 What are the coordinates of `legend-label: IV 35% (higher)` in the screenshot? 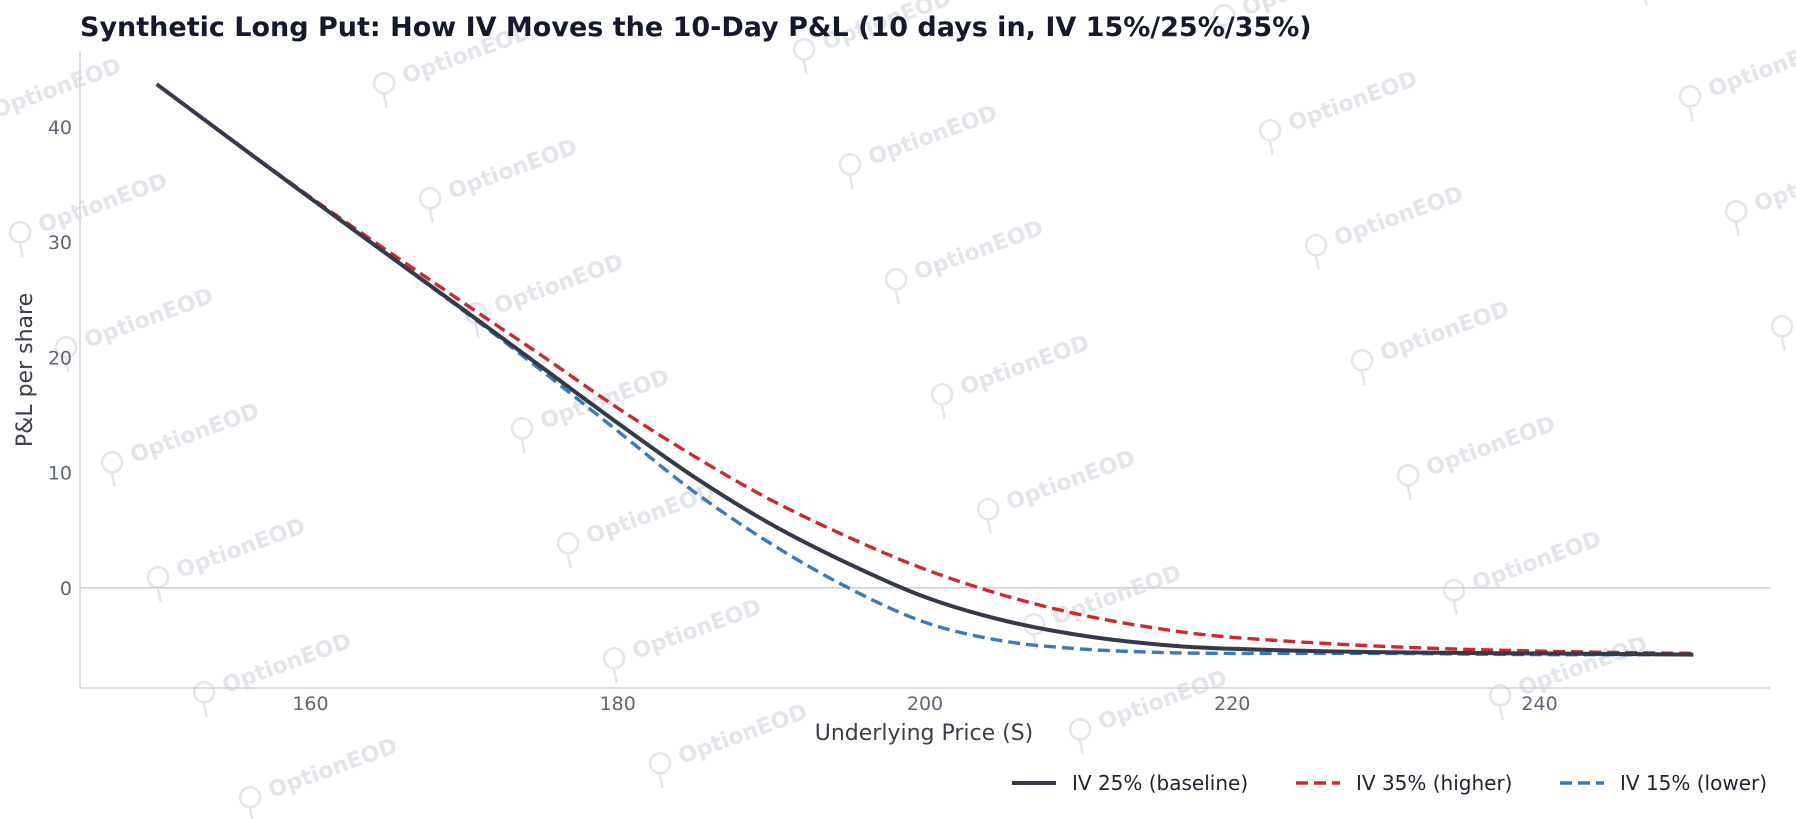 It's located at (1434, 783).